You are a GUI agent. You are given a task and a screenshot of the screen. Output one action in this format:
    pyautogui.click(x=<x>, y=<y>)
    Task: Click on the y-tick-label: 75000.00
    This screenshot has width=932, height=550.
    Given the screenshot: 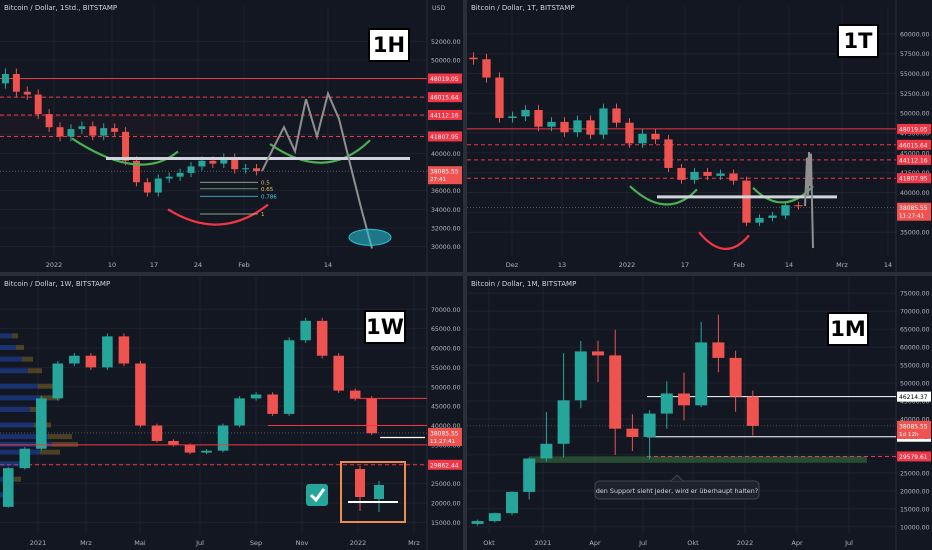 What is the action you would take?
    pyautogui.click(x=915, y=294)
    